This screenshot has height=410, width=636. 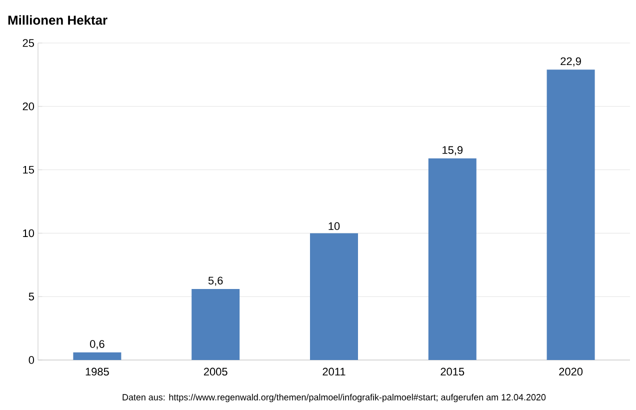 What do you see at coordinates (215, 281) in the screenshot?
I see `data-label: 5,6` at bounding box center [215, 281].